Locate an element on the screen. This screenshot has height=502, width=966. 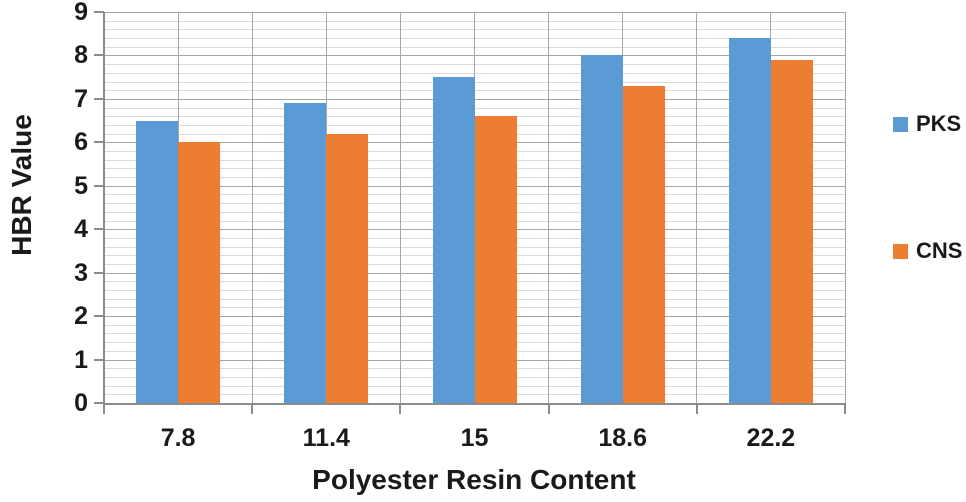
y-tick-label: 3 is located at coordinates (81, 272).